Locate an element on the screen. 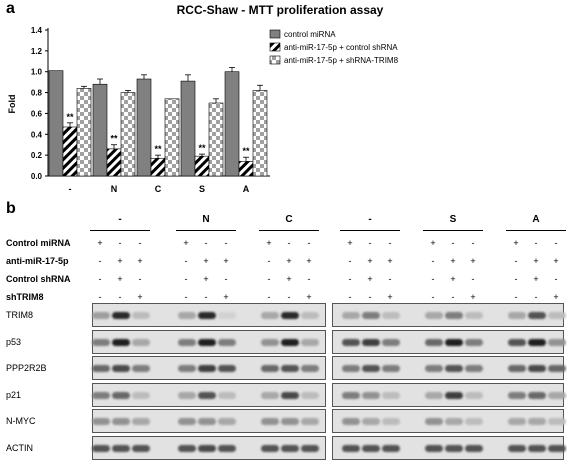  treatment-row-label: shTRIM8 is located at coordinates (25, 297).